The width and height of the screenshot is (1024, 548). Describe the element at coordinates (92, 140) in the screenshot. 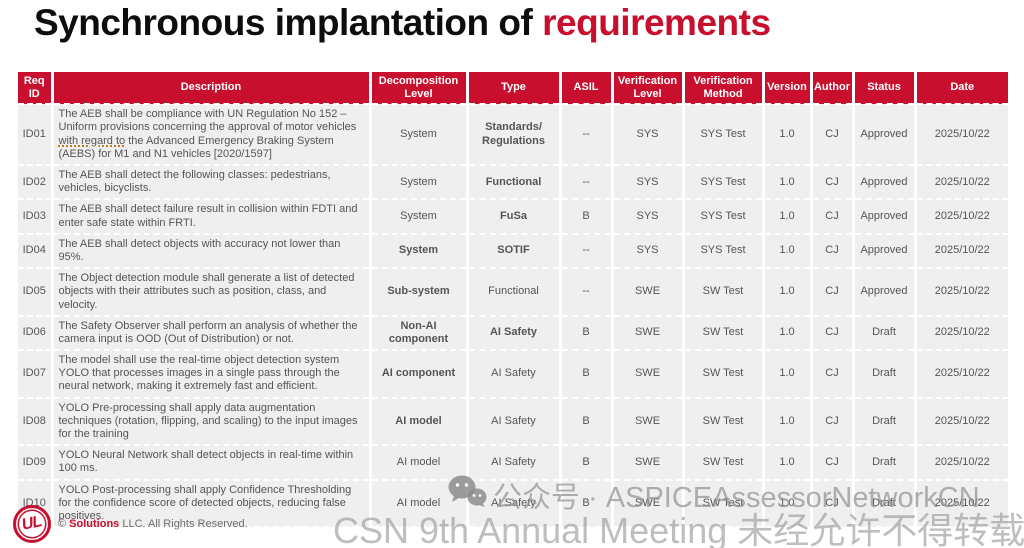

I see `spellcheck-phrase: with regard to` at that location.